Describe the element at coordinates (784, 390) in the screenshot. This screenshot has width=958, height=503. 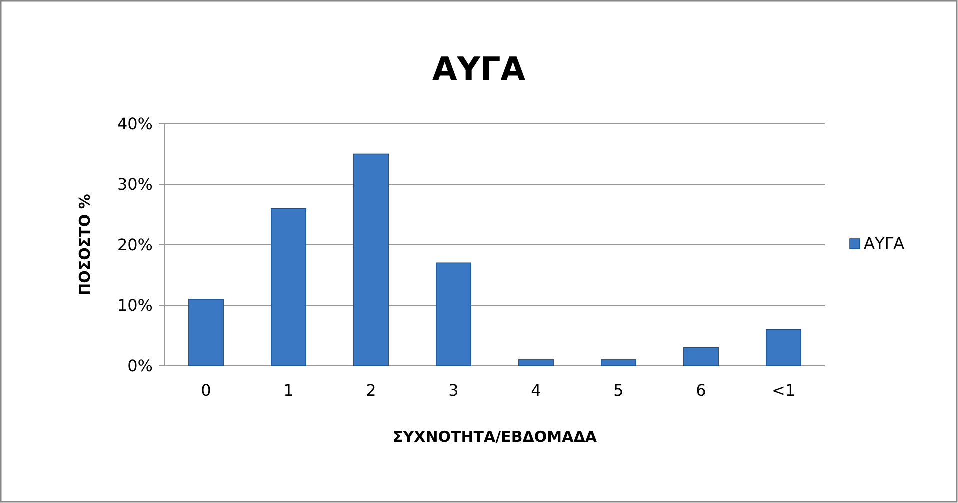
I see `x-tick-label: <1` at that location.